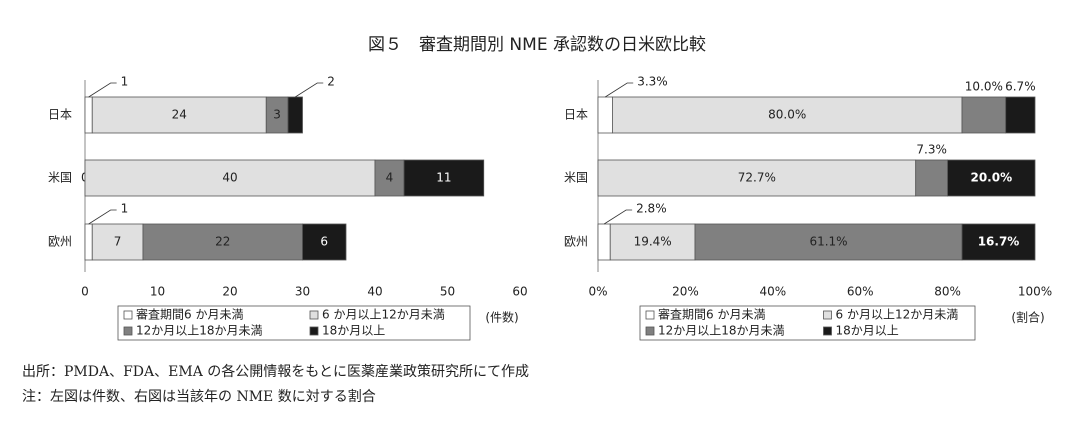 The height and width of the screenshot is (423, 1074). Describe the element at coordinates (772, 292) in the screenshot. I see `x-tick-label: 40%` at that location.